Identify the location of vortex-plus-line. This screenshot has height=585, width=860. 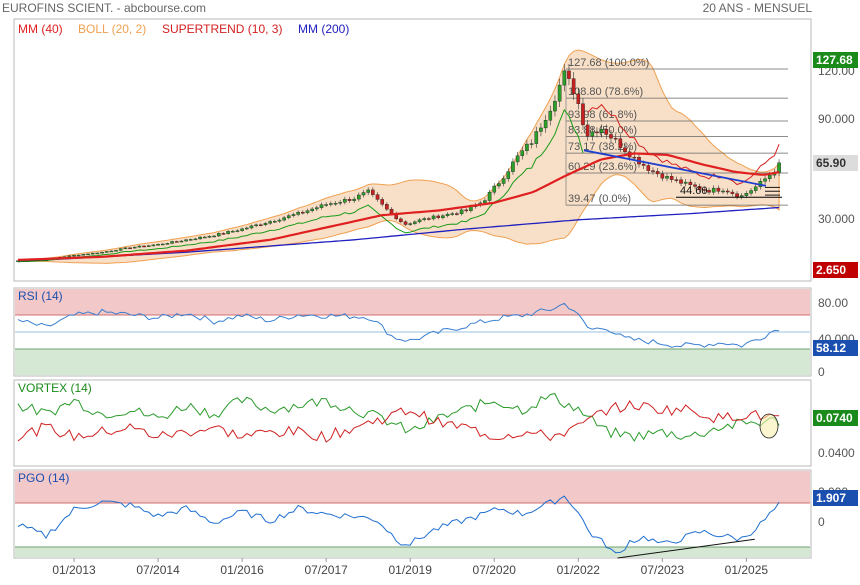
(398, 417).